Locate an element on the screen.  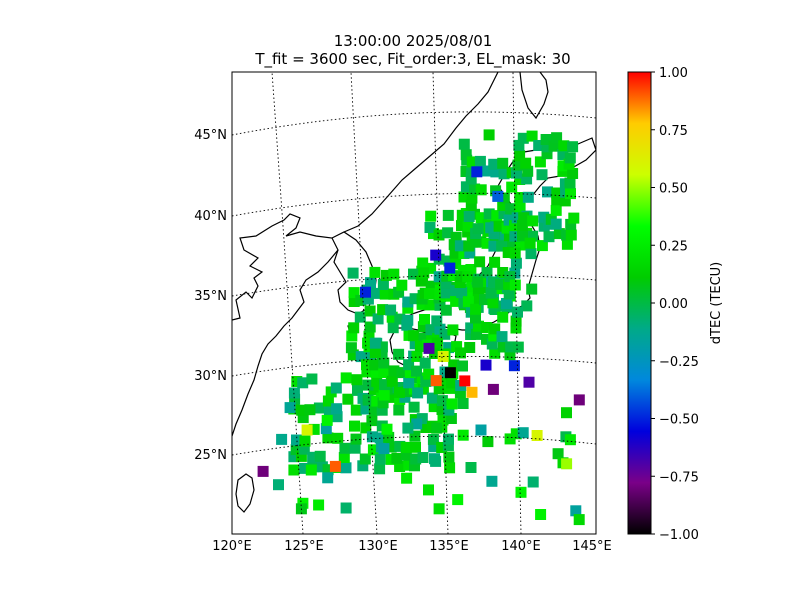
colorbar-tick-label: −0.75 is located at coordinates (679, 477).